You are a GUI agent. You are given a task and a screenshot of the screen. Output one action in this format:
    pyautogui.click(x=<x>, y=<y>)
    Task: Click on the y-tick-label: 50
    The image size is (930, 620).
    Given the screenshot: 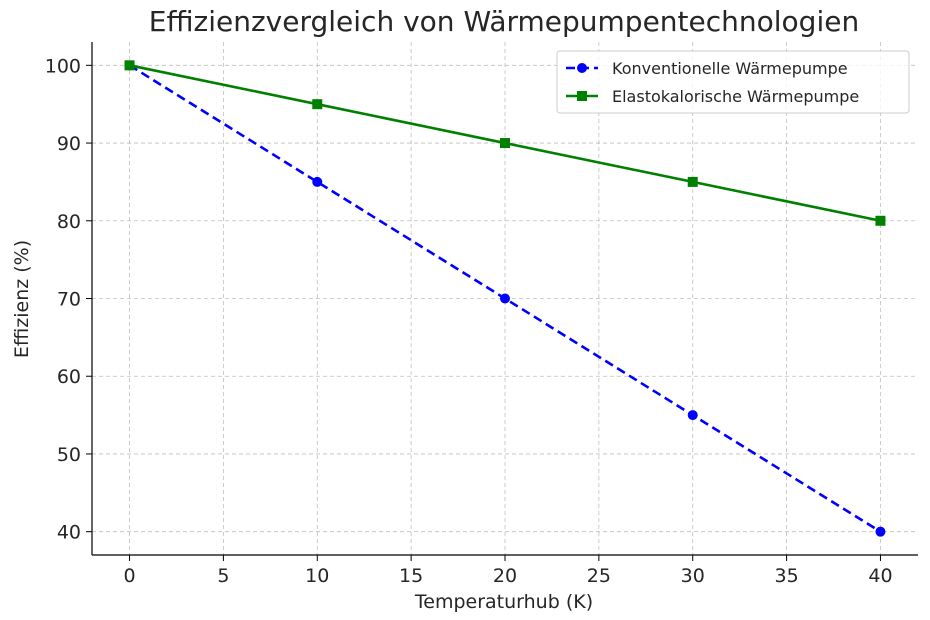 What is the action you would take?
    pyautogui.click(x=69, y=455)
    